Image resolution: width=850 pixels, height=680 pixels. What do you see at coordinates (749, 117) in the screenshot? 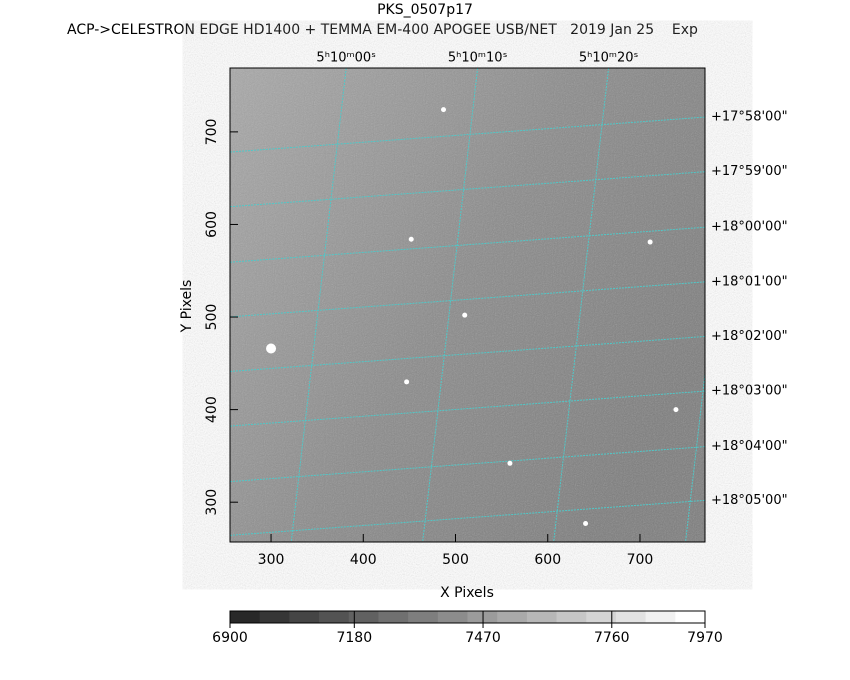
I see `dec-tick-label: +17°58'00"` at bounding box center [749, 117].